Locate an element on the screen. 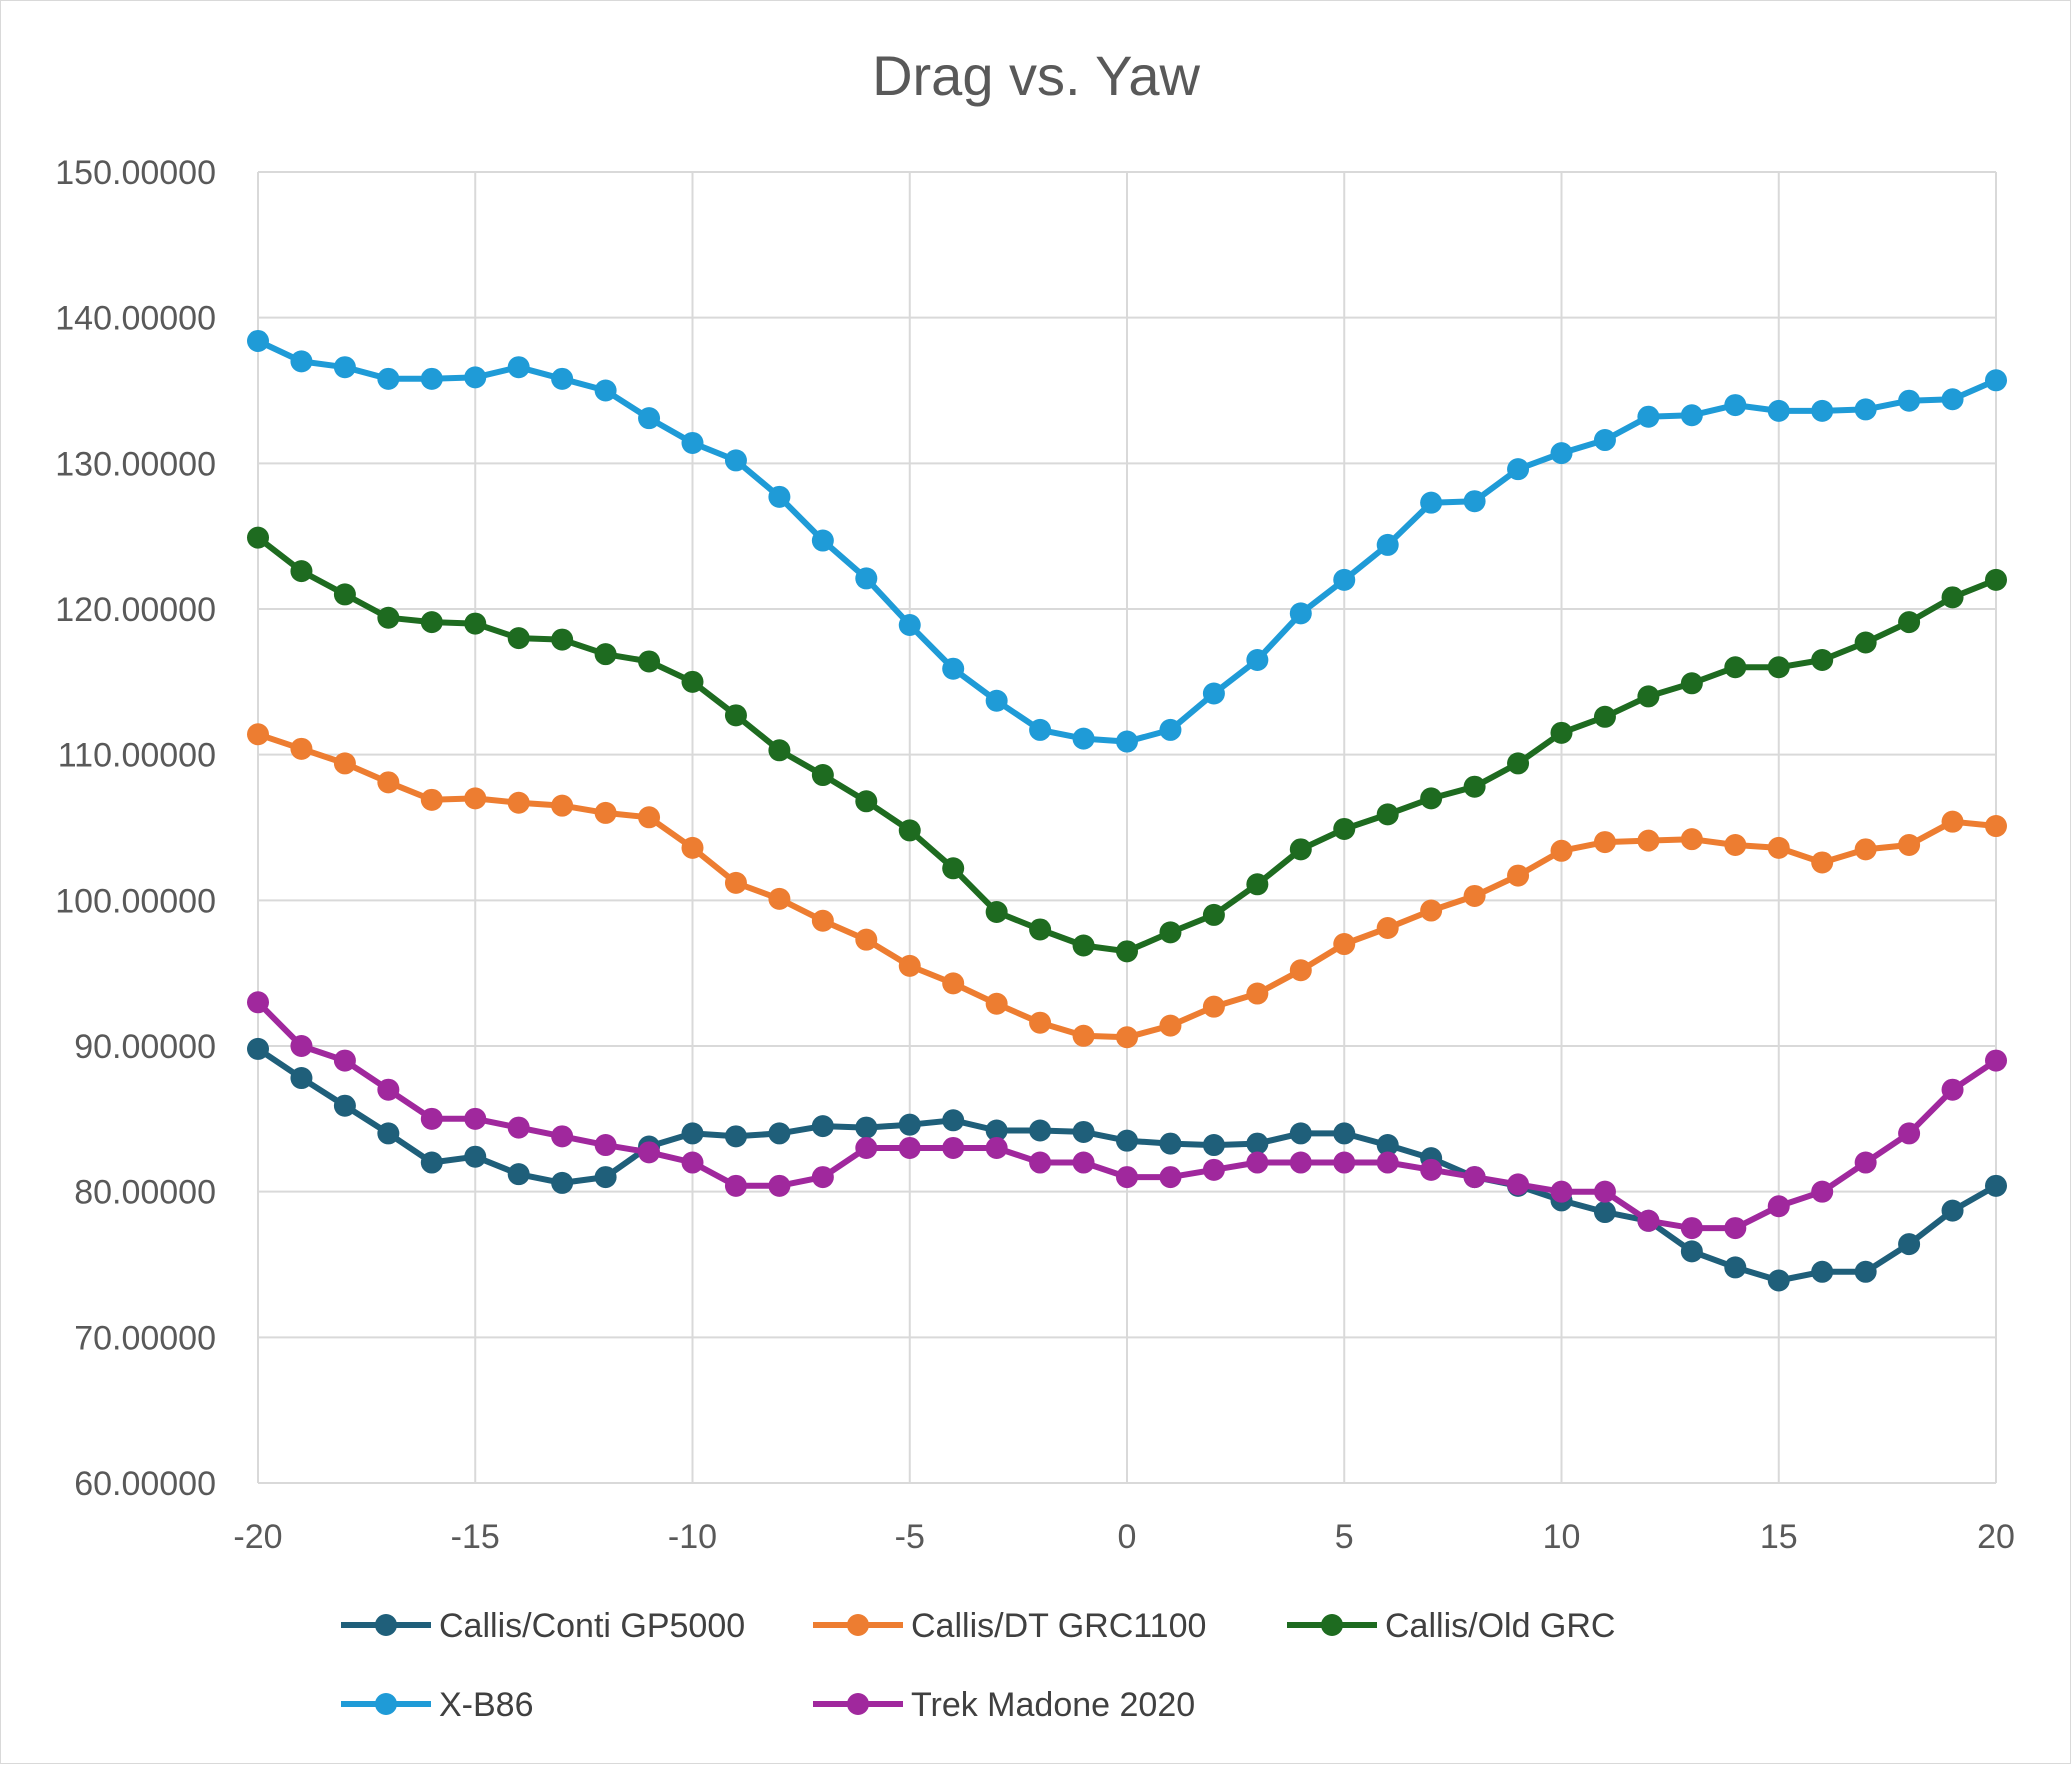 Image resolution: width=2071 pixels, height=1765 pixels. x-tick-label: -15 is located at coordinates (475, 1537).